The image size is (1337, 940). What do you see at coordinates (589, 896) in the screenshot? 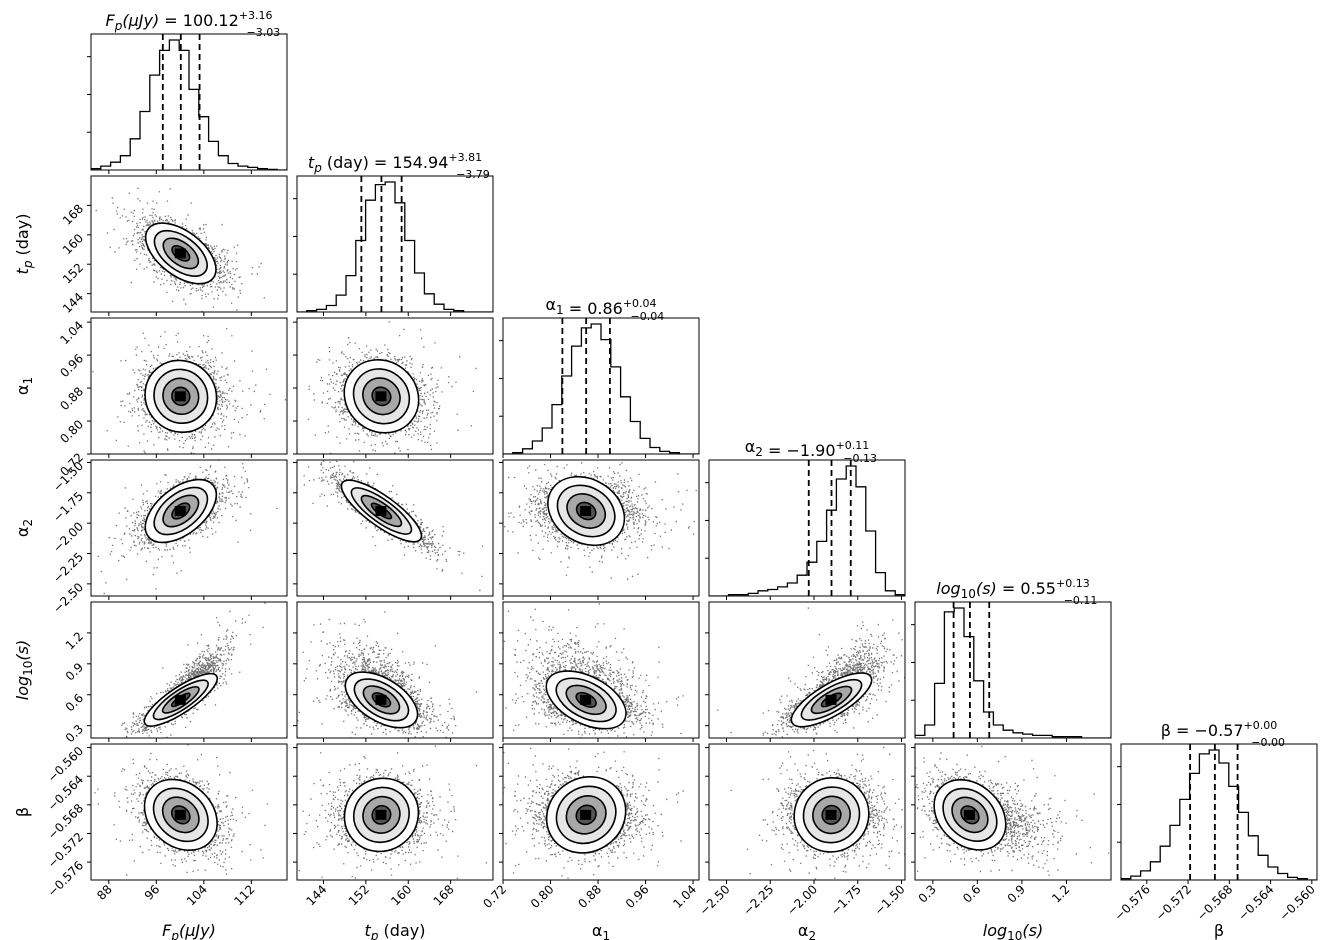
I see `x-tick-label: 0.88` at bounding box center [589, 896].